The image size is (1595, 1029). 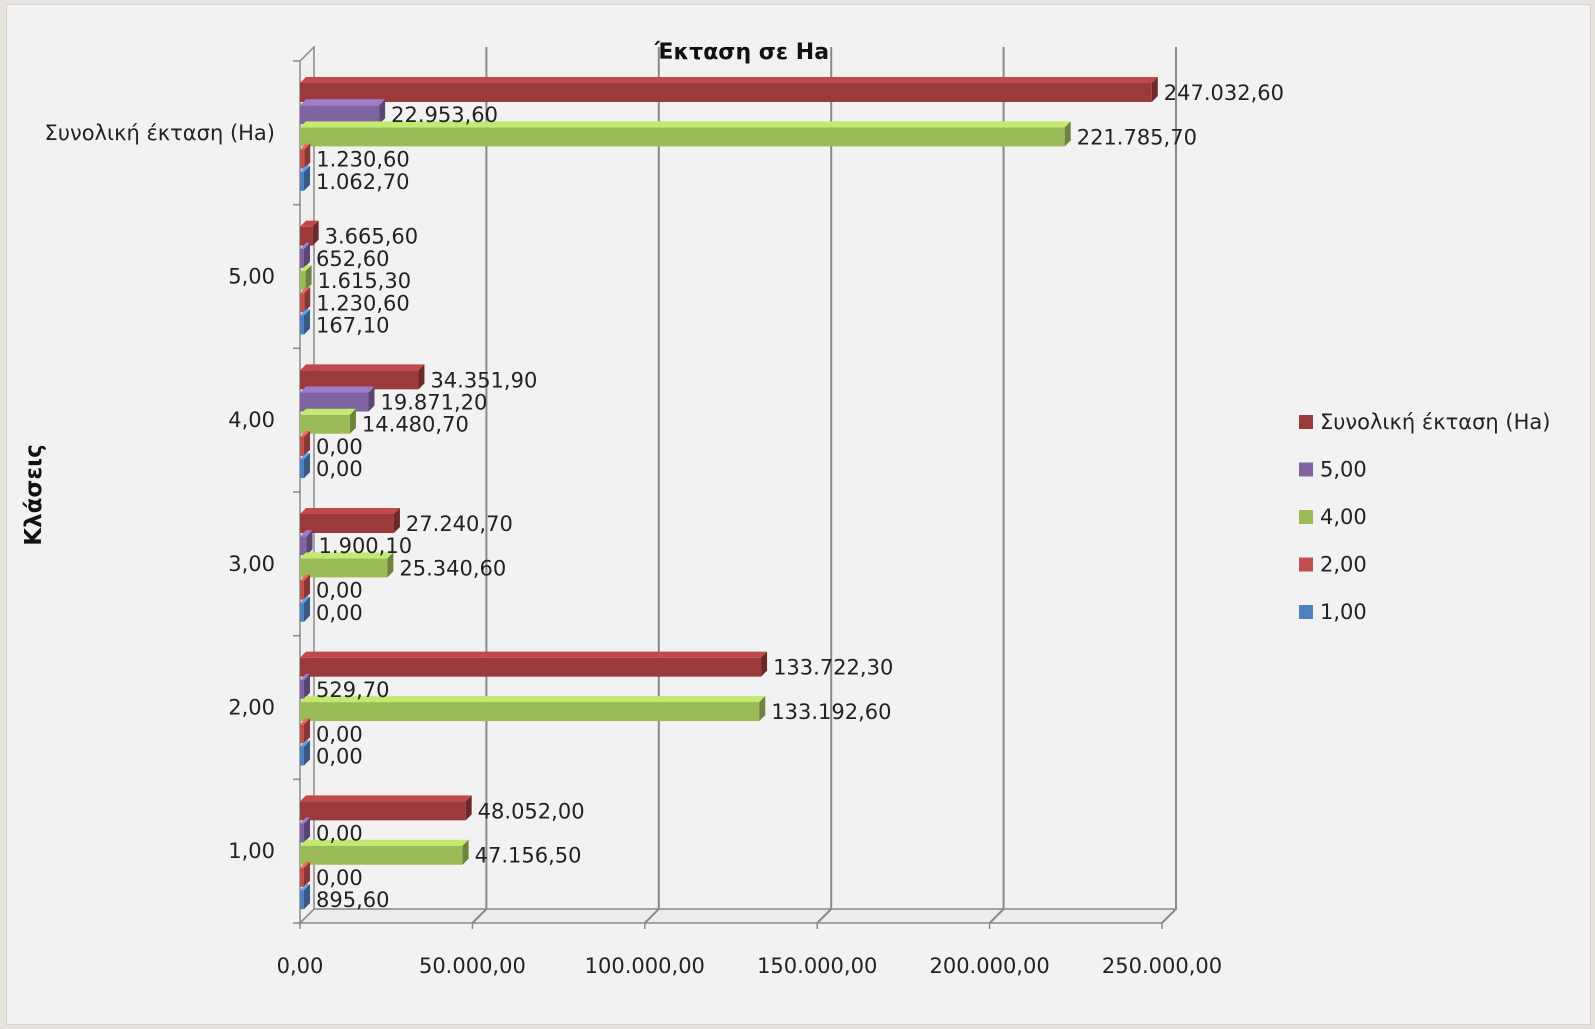 What do you see at coordinates (172, 492) in the screenshot?
I see `y-axis-ticks: 1,00 2,00 3,00 4,00 5,00 Συνολική έκταση (Ha)` at bounding box center [172, 492].